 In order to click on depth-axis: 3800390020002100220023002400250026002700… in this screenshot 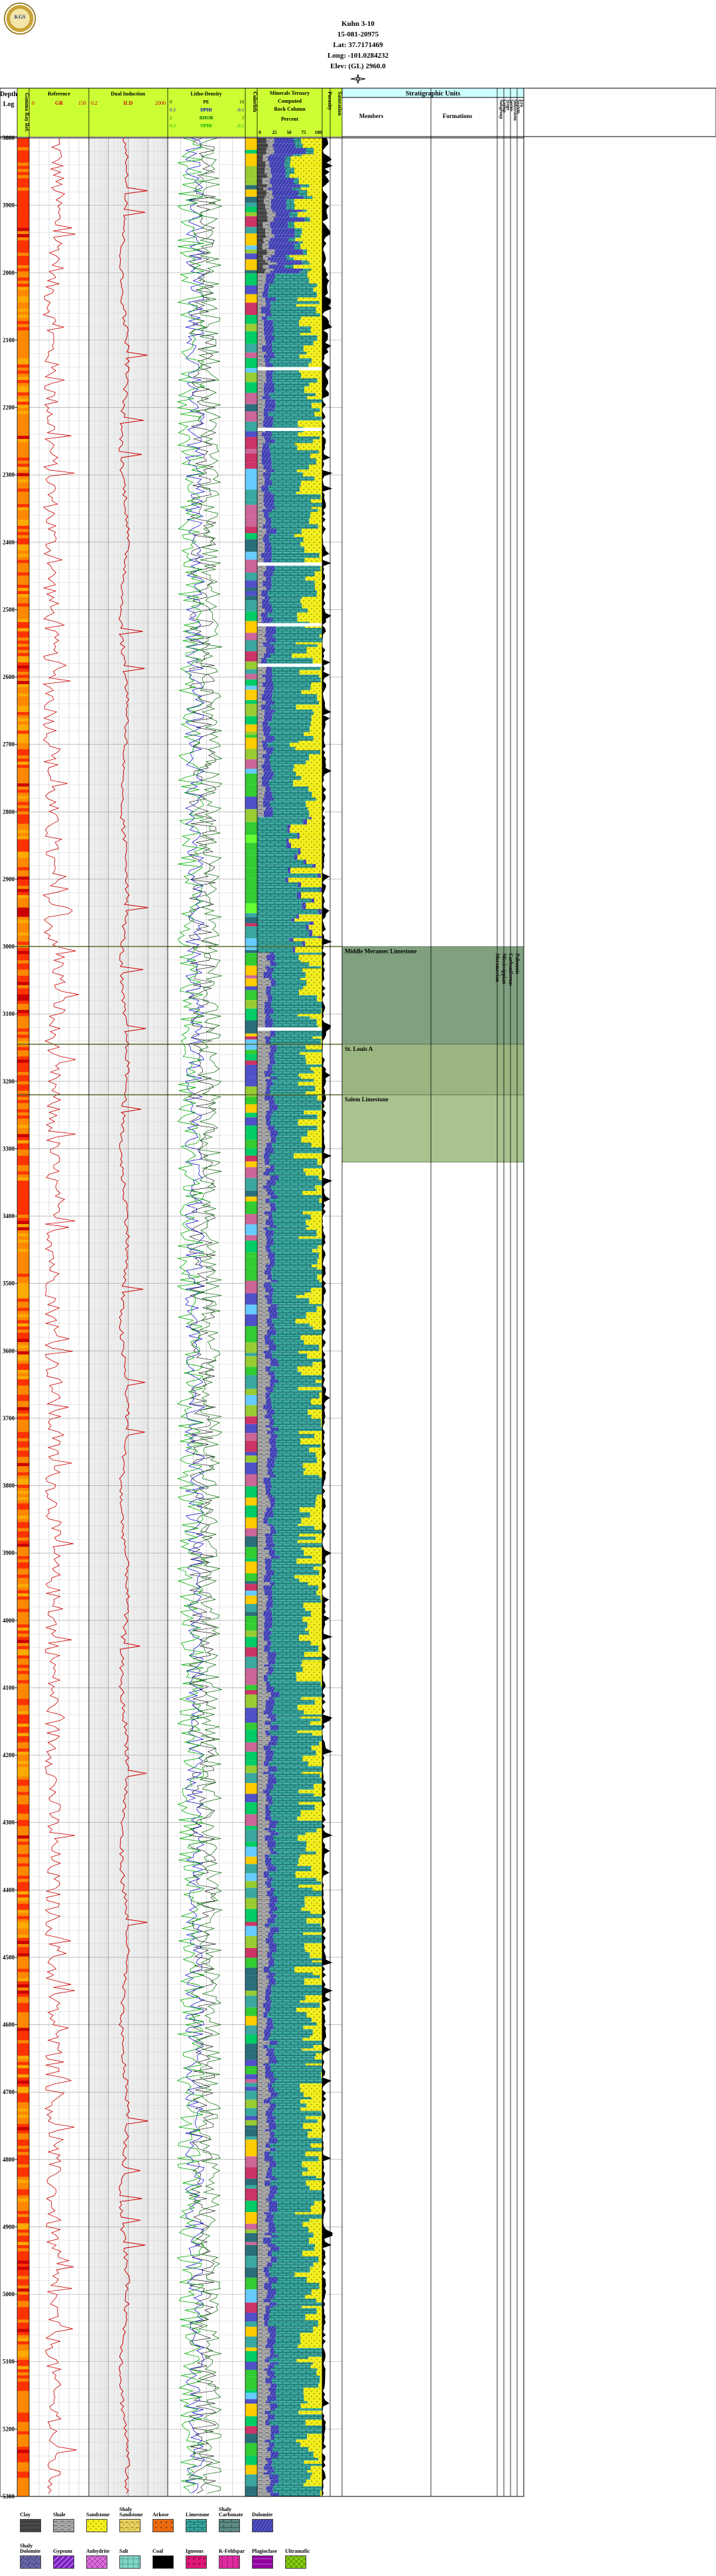, I will do `click(10, 1317)`.